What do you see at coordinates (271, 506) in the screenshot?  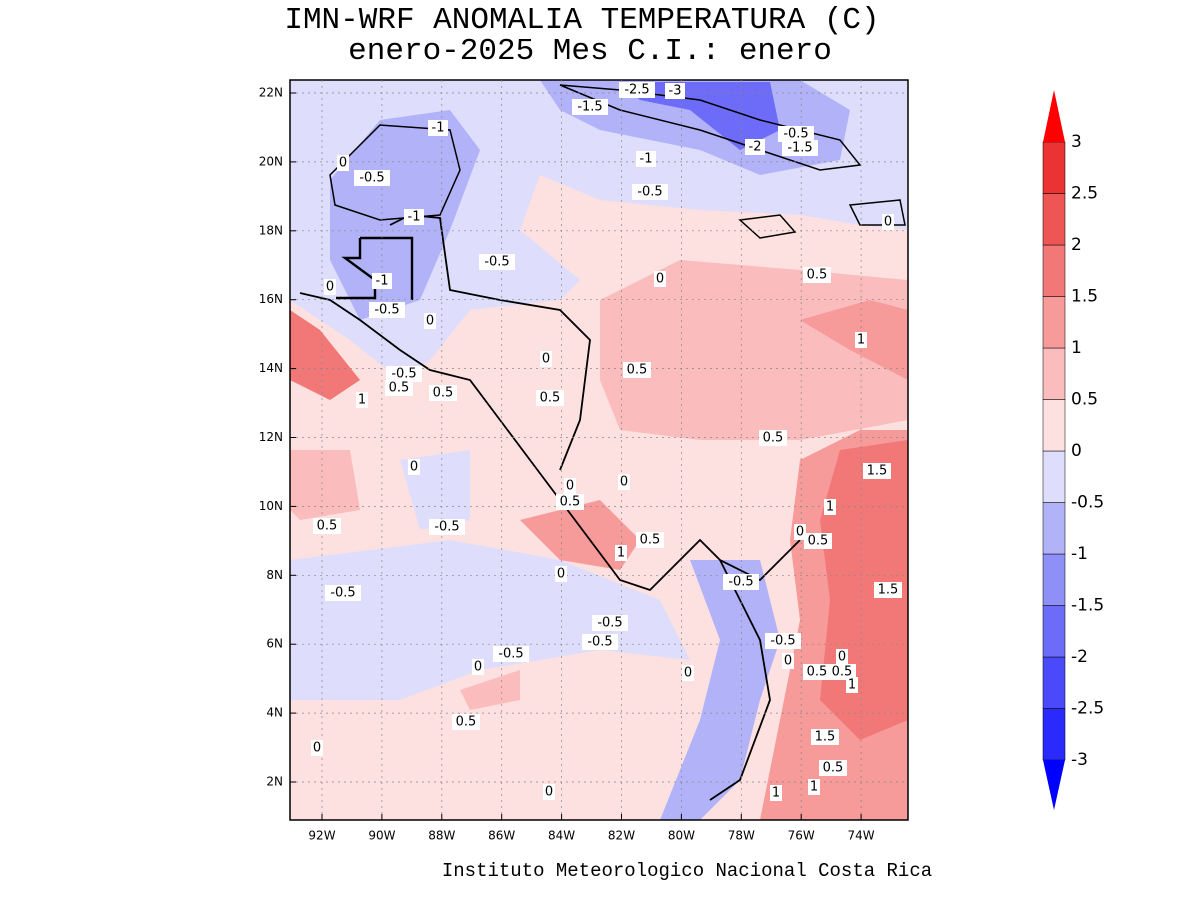 I see `lat-label: 10N` at bounding box center [271, 506].